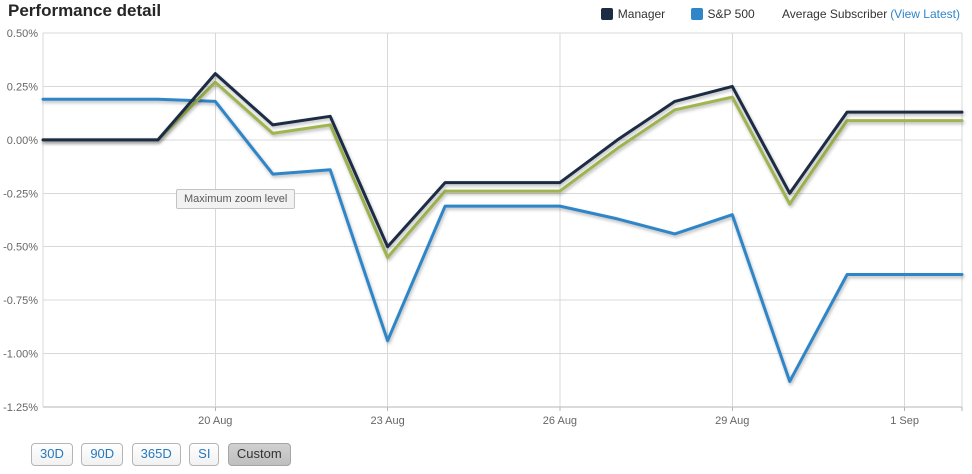  Describe the element at coordinates (204, 454) in the screenshot. I see `range-button-si: SI` at that location.